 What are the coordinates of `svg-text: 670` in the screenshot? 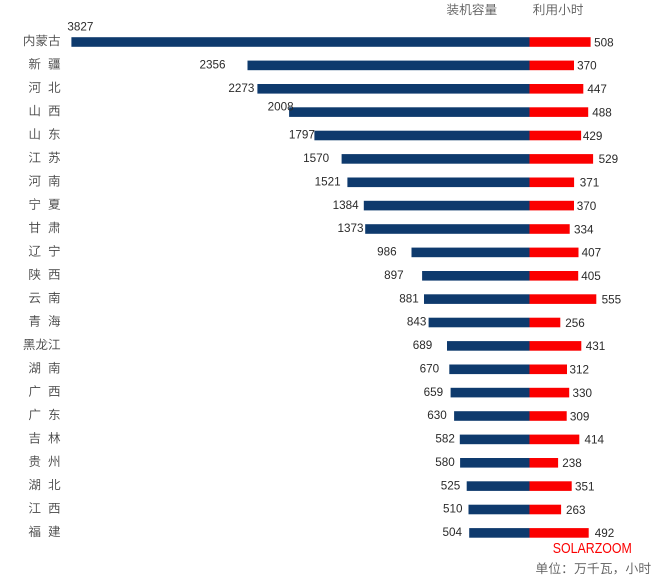 It's located at (430, 369).